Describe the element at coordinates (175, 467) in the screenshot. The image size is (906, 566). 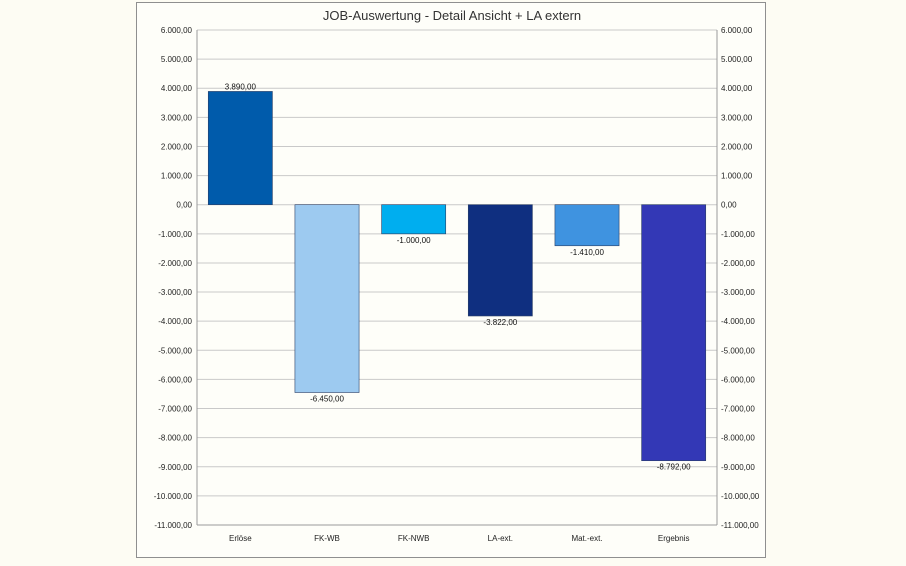
I see `y-tick-label-left: -9.000,00` at that location.